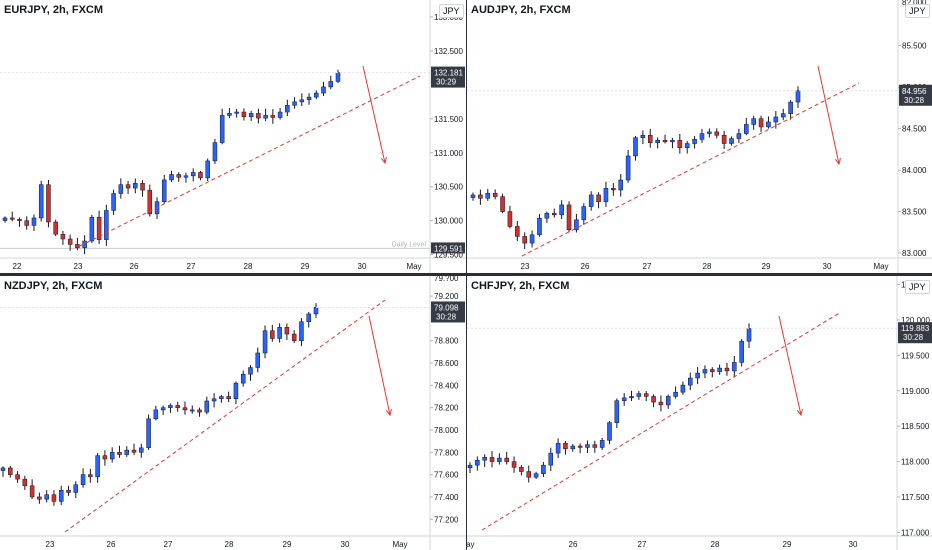 This screenshot has width=932, height=550. What do you see at coordinates (790, 365) in the screenshot?
I see `down-arrow` at bounding box center [790, 365].